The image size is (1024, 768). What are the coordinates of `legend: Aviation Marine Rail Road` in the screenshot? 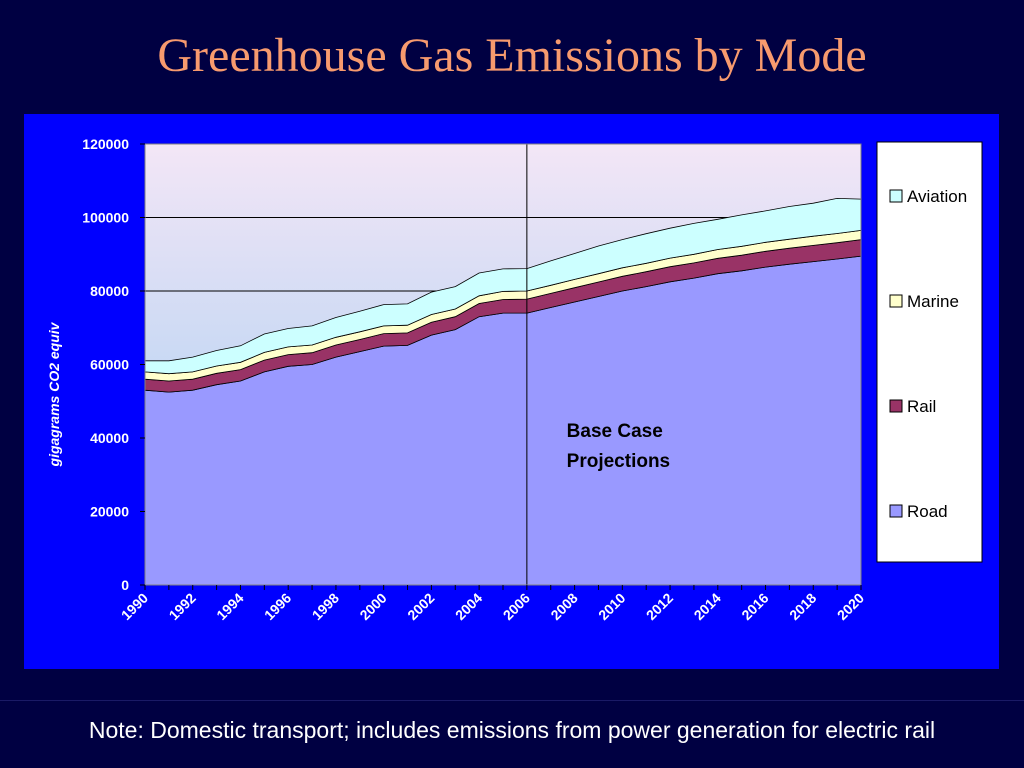 It's located at (929, 352).